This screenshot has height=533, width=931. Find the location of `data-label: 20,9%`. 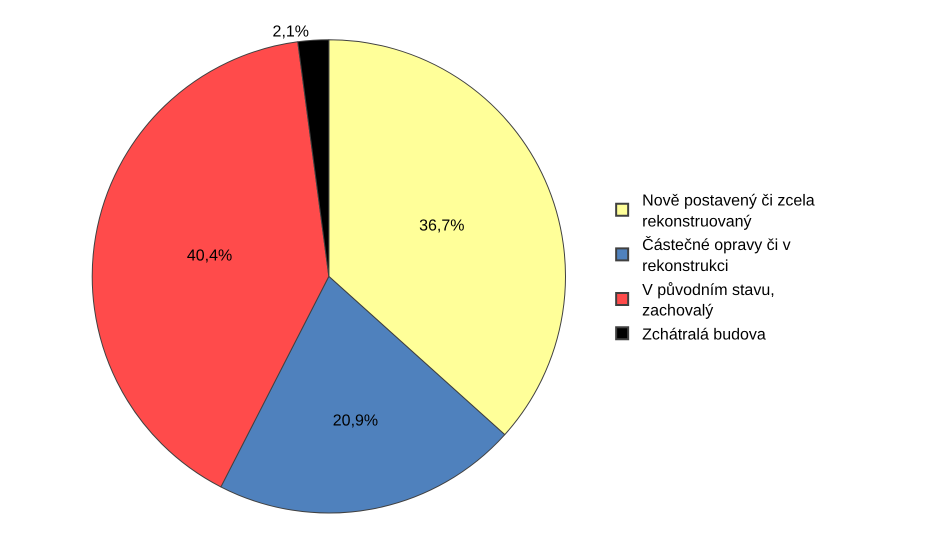

data-label: 20,9% is located at coordinates (355, 421).